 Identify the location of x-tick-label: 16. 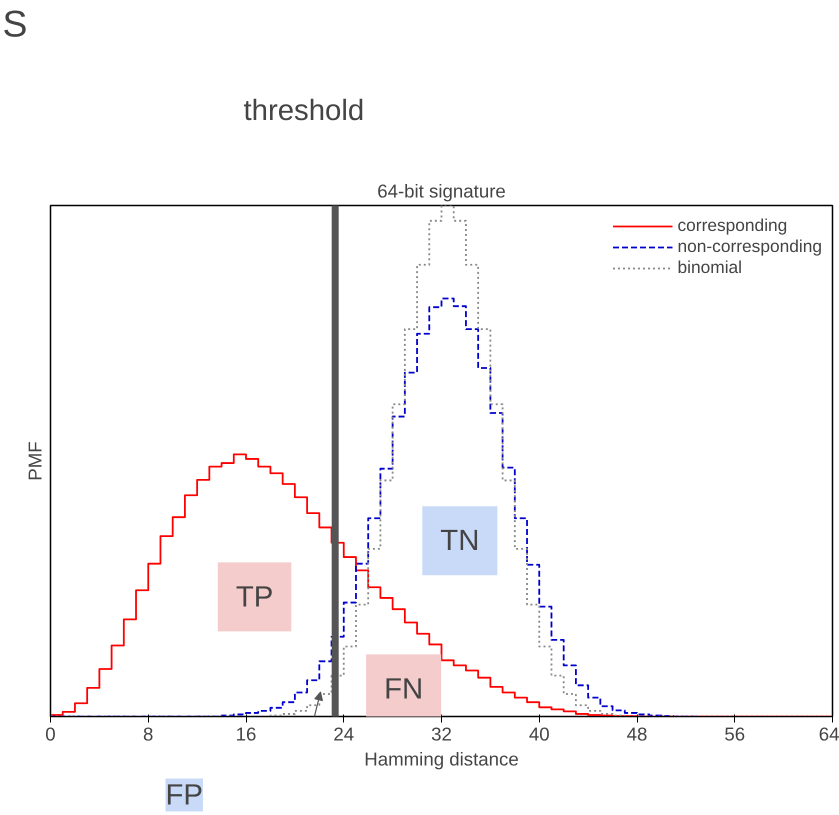
(246, 734).